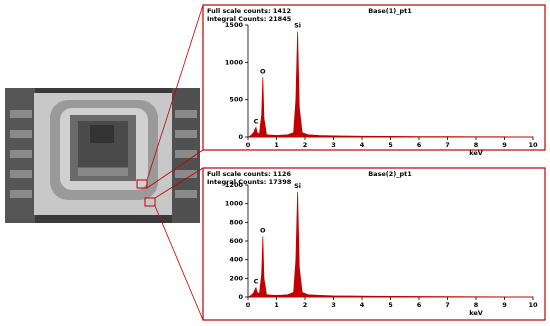 This screenshot has width=550, height=326. I want to click on y-tick-label: 200, so click(236, 278).